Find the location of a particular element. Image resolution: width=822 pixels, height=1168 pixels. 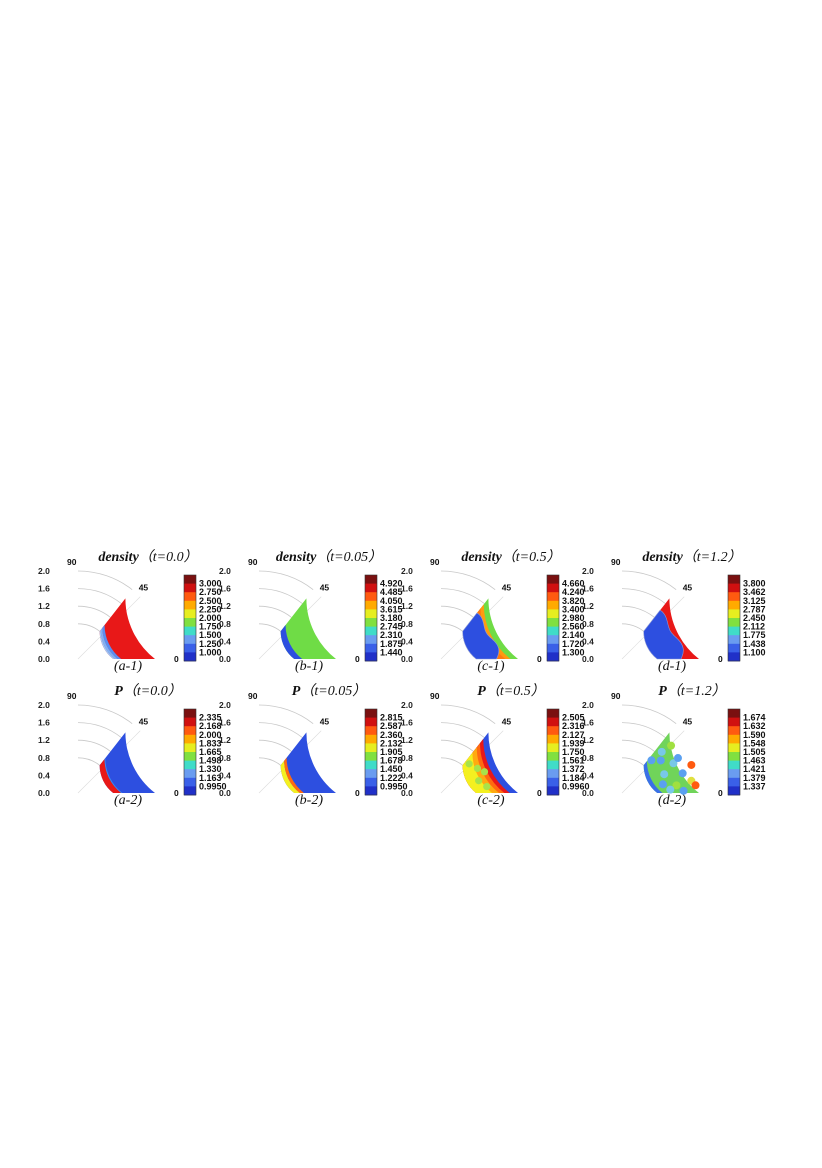

panel-title-time: （t=0.0） is located at coordinates (152, 691).